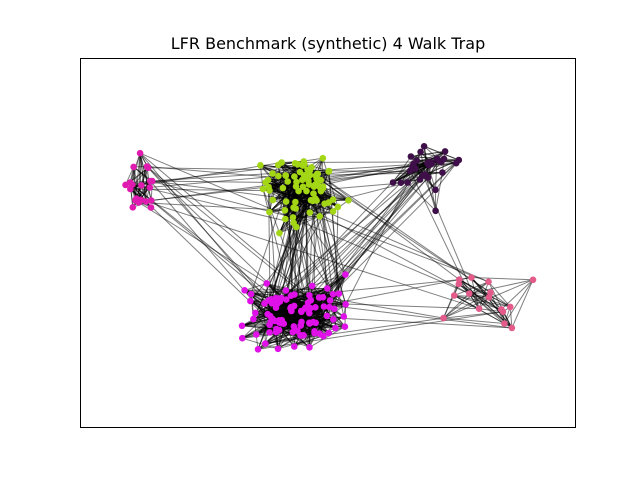  I want to click on chart-title: LFR Benchmark (synthetic) 4 Walk Trap, so click(328, 43).